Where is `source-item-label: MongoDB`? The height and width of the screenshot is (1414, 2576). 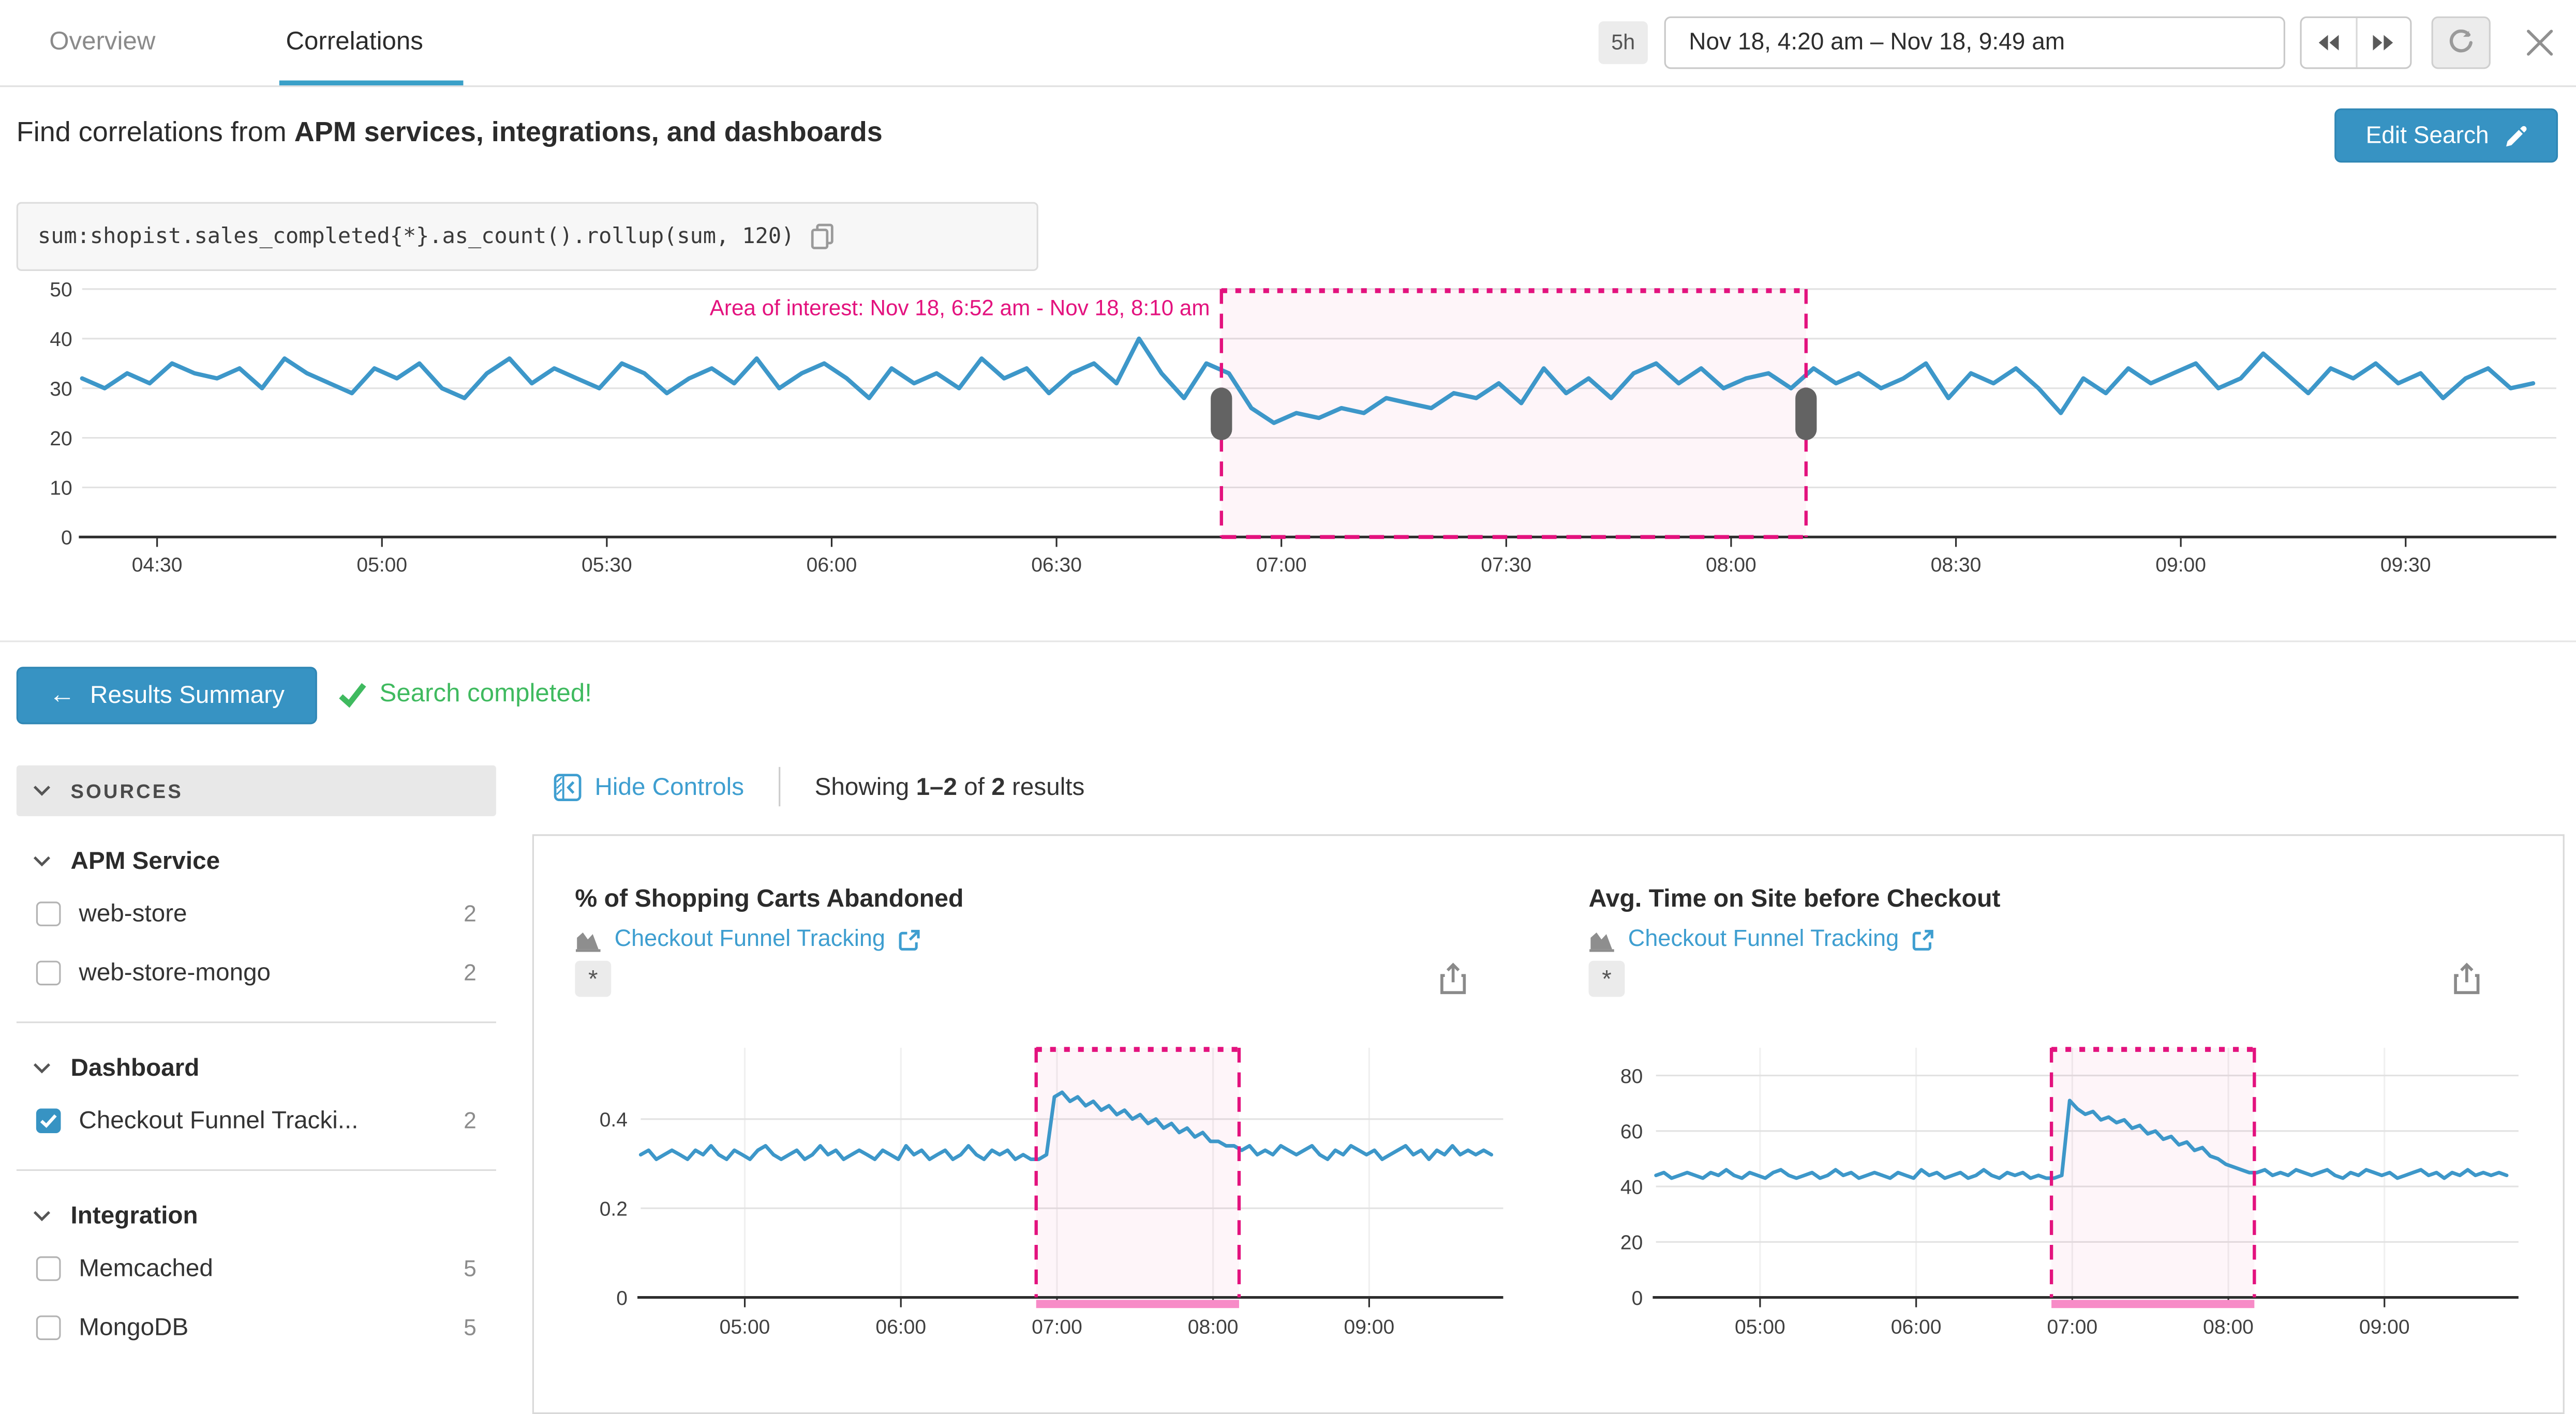 source-item-label: MongoDB is located at coordinates (134, 1327).